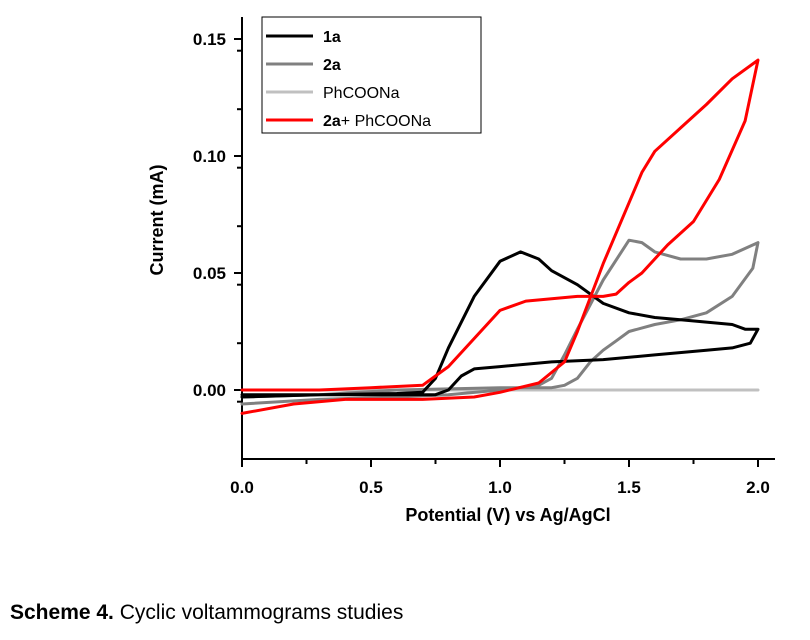  What do you see at coordinates (371, 487) in the screenshot?
I see `x-tick-label: 0.5` at bounding box center [371, 487].